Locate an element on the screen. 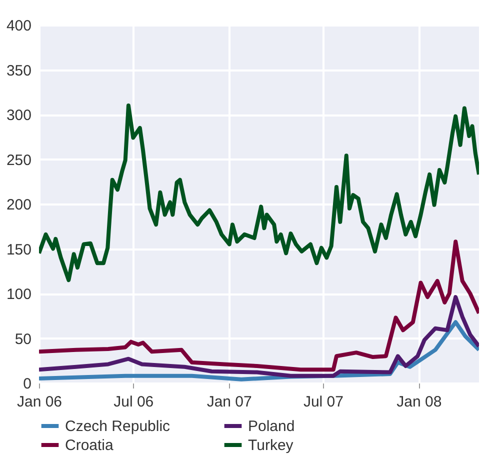 This screenshot has height=470, width=497. y-tick-label: 400 is located at coordinates (19, 26).